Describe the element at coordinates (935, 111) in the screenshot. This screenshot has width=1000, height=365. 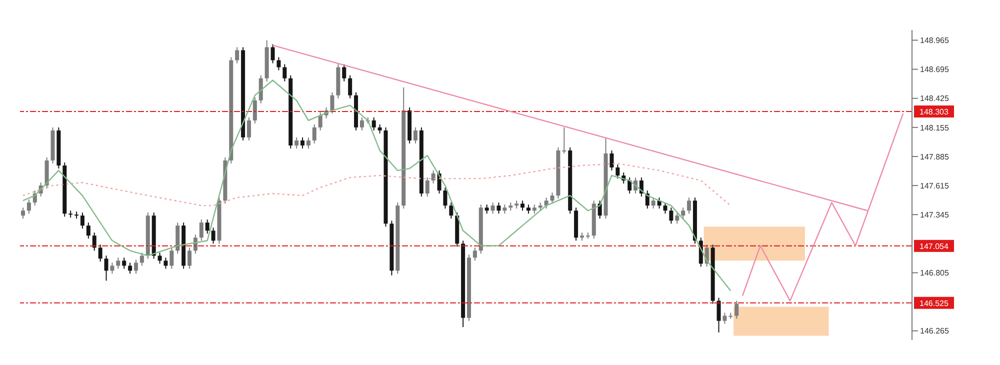
I see `ref-line-label: 148.303` at that location.